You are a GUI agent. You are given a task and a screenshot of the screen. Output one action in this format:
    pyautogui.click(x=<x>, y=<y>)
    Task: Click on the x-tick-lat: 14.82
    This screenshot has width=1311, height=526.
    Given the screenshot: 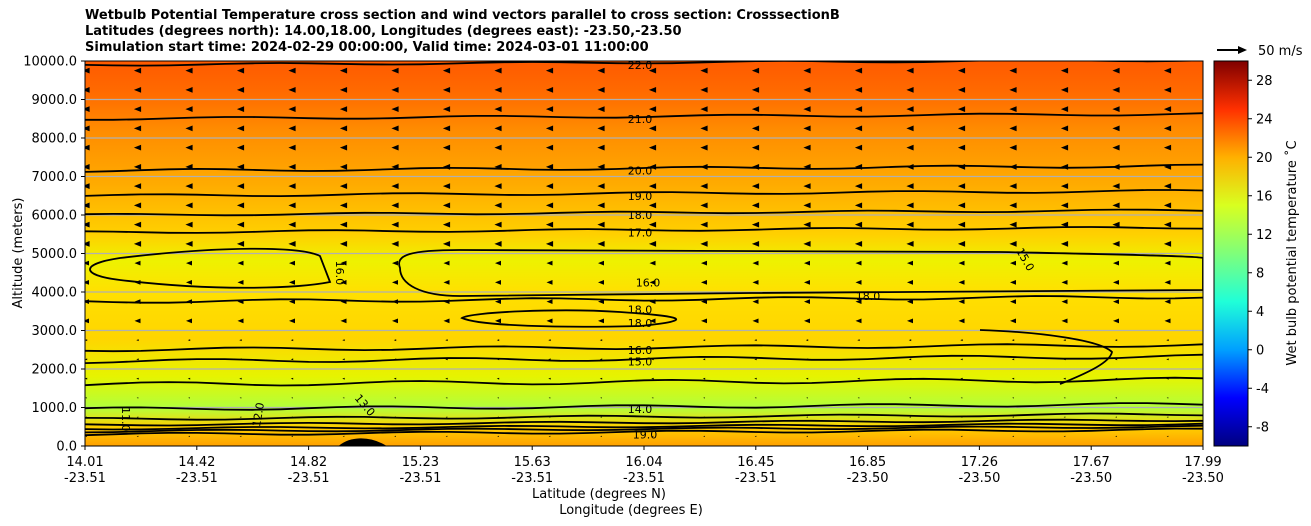 What is the action you would take?
    pyautogui.click(x=308, y=462)
    